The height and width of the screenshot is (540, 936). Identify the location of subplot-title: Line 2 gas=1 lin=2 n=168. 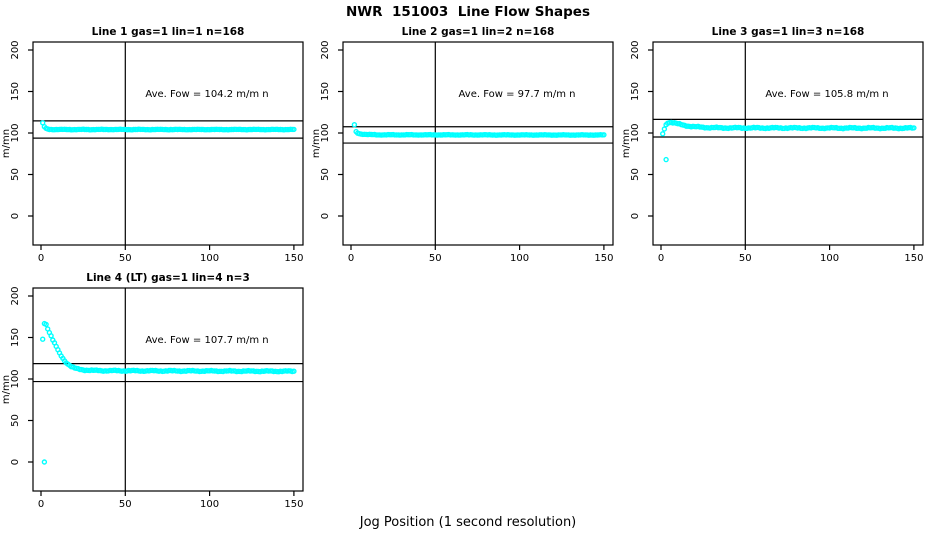
(478, 32).